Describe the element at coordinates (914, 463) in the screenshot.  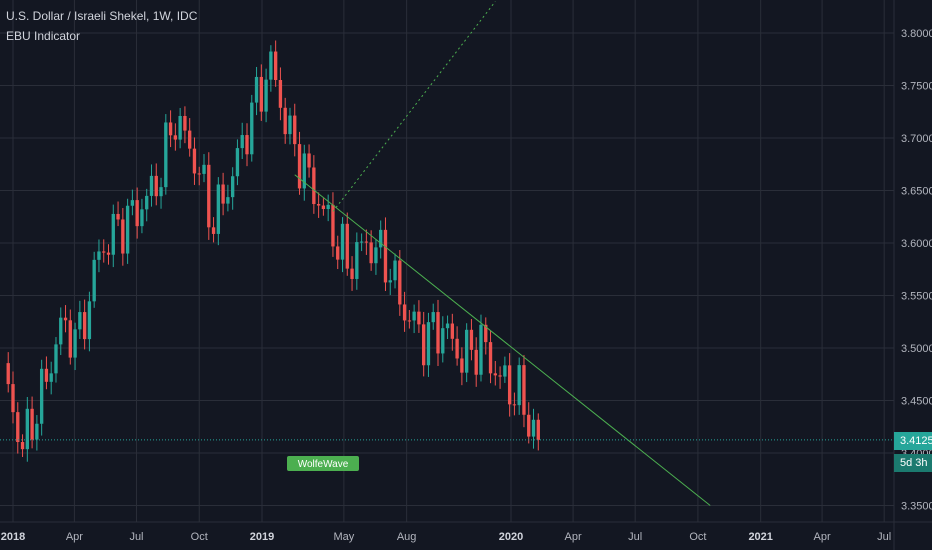
I see `bar-countdown-tag: 5d 3h` at that location.